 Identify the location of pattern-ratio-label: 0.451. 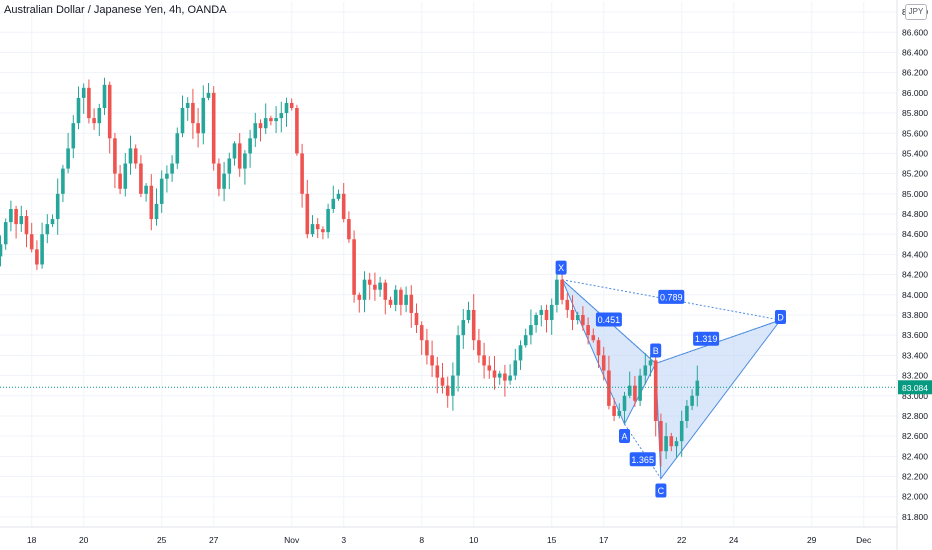
(609, 320).